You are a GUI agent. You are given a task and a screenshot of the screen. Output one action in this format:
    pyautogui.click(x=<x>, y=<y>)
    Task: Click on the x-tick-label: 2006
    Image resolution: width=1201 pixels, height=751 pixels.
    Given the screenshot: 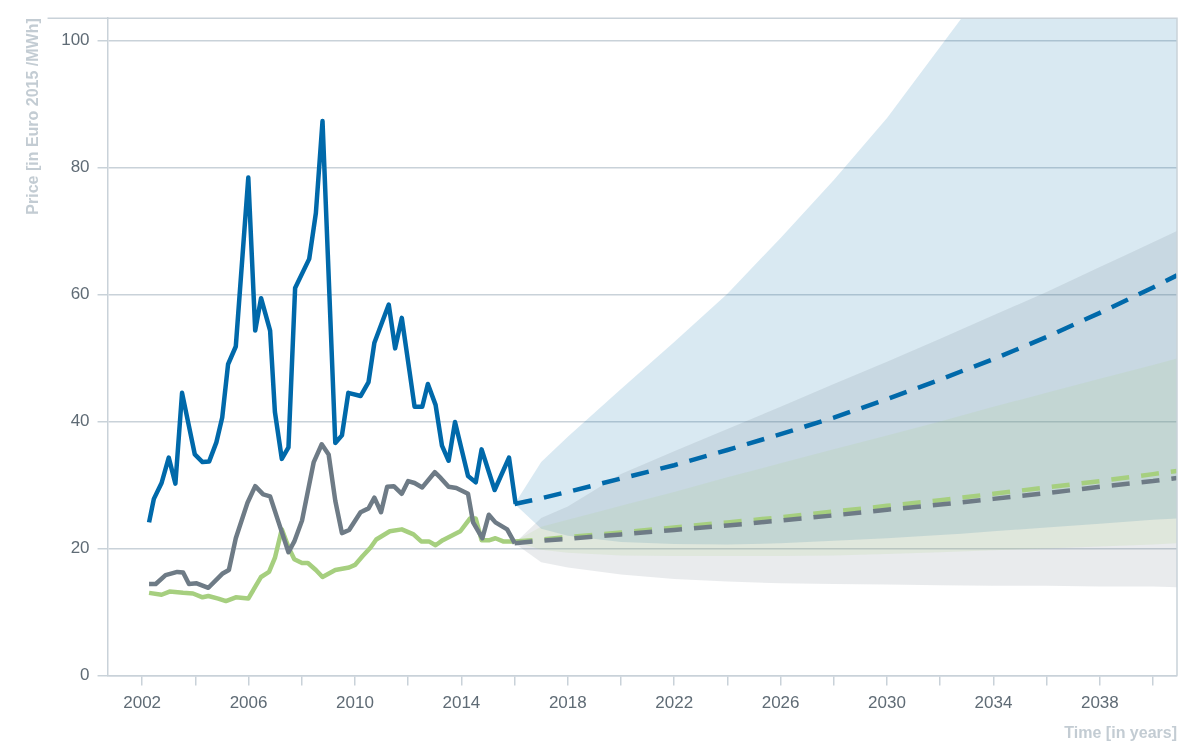 What is the action you would take?
    pyautogui.click(x=248, y=703)
    